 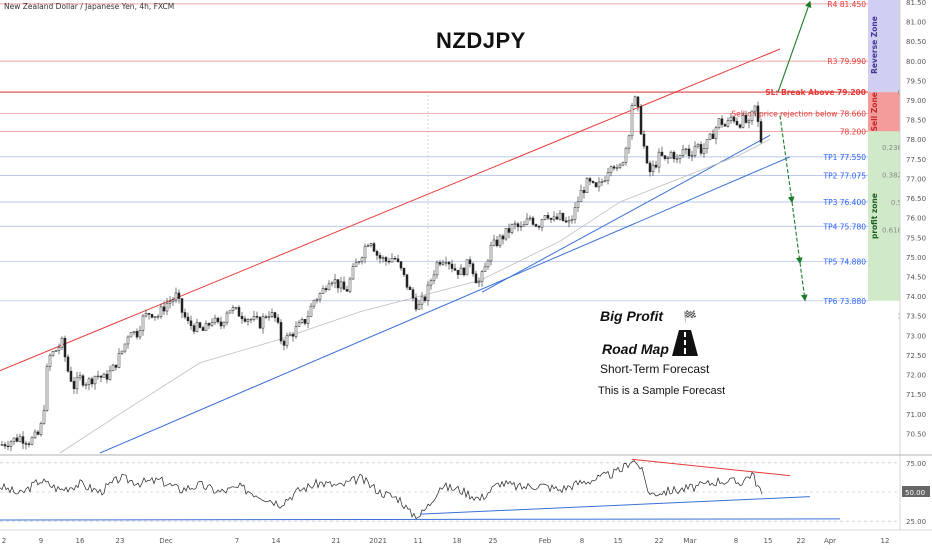 I want to click on x-tick-label: 21, so click(x=336, y=541).